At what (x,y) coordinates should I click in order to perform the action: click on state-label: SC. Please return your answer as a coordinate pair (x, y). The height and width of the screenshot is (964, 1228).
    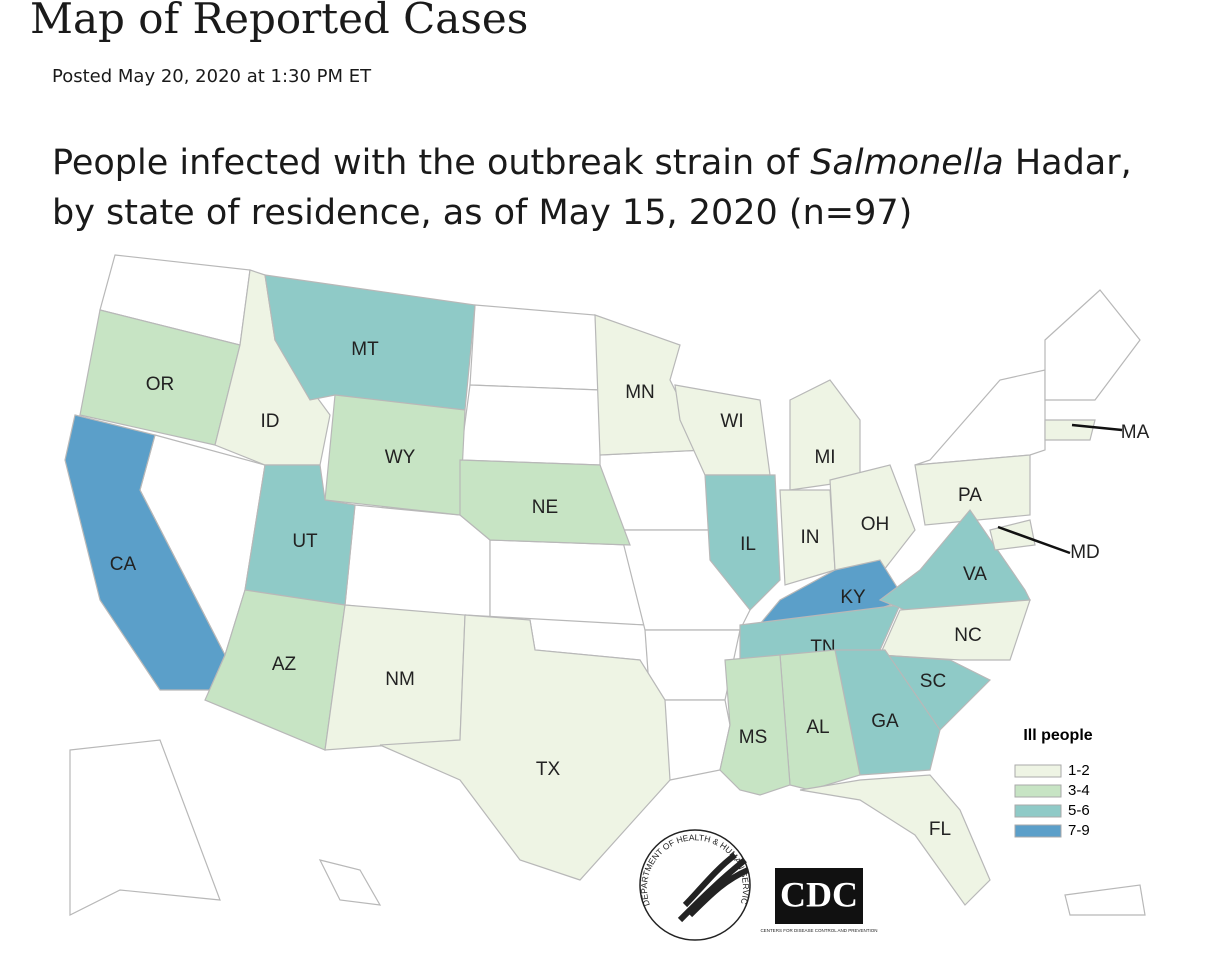
    Looking at the image, I should click on (933, 681).